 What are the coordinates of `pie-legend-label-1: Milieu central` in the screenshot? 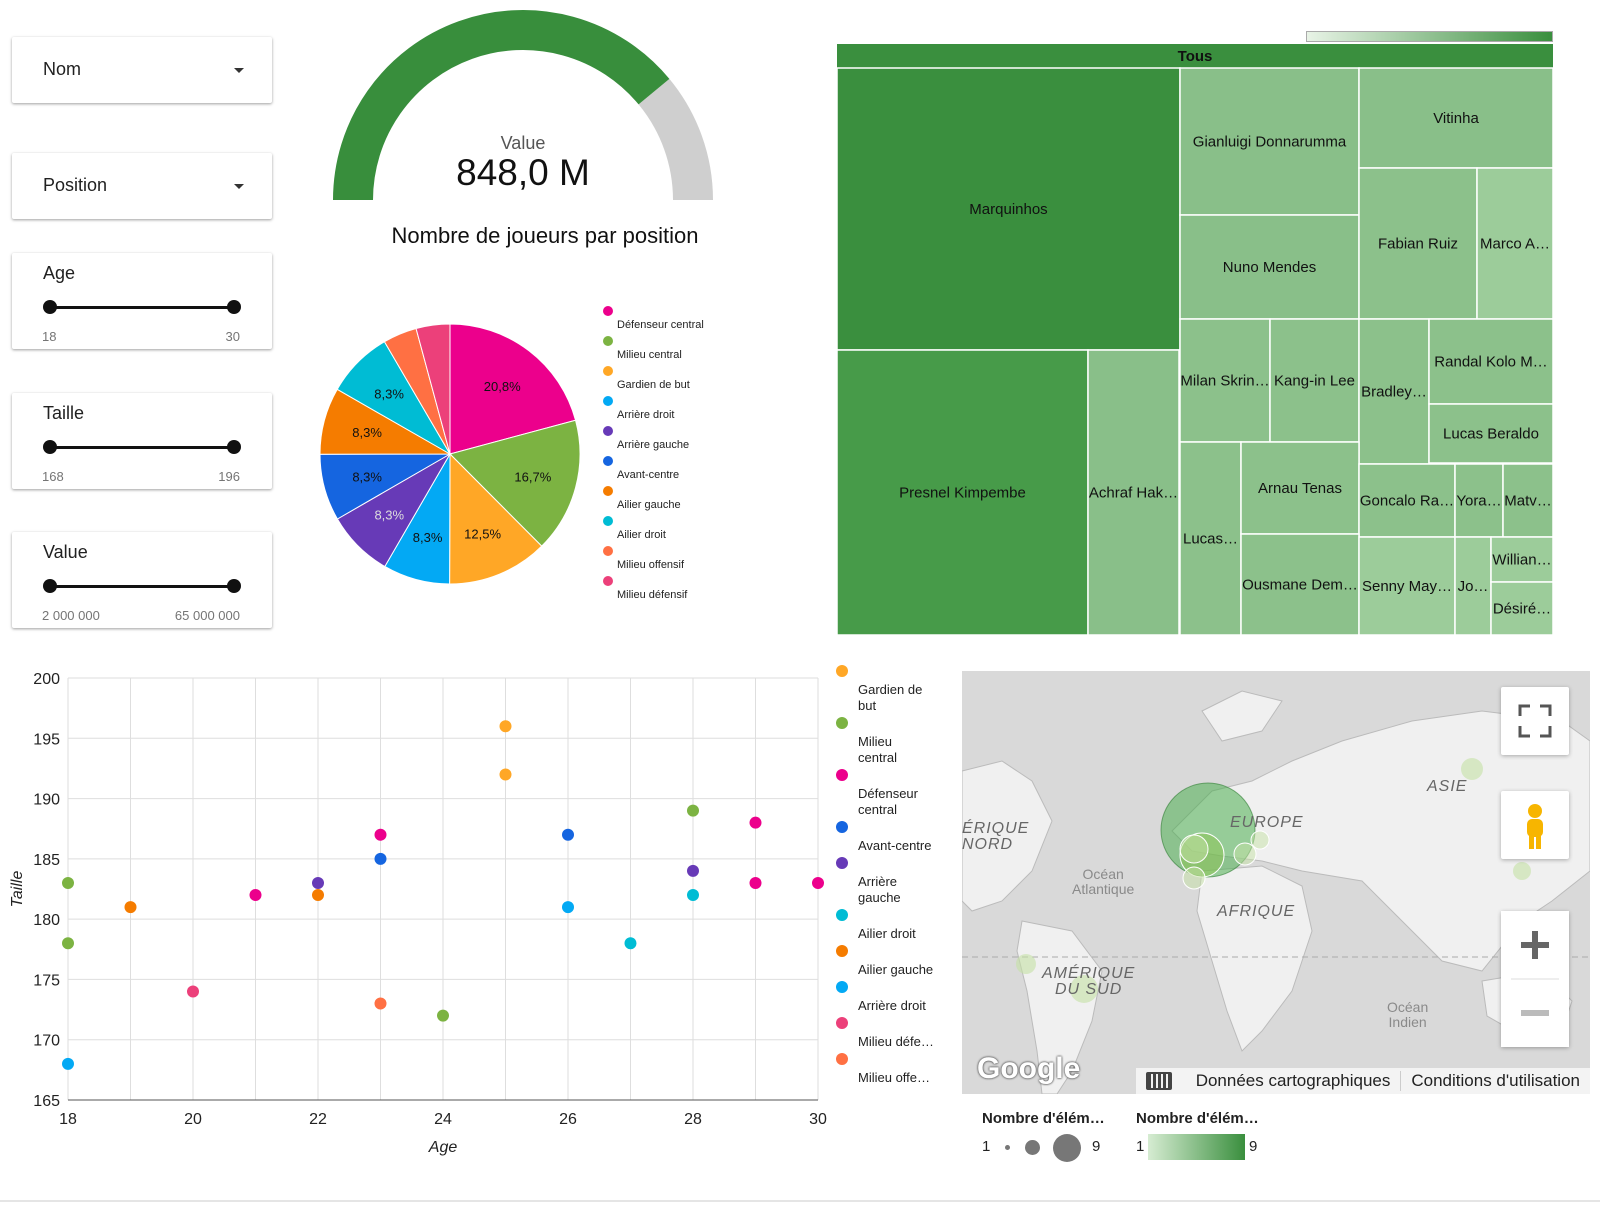 It's located at (649, 355).